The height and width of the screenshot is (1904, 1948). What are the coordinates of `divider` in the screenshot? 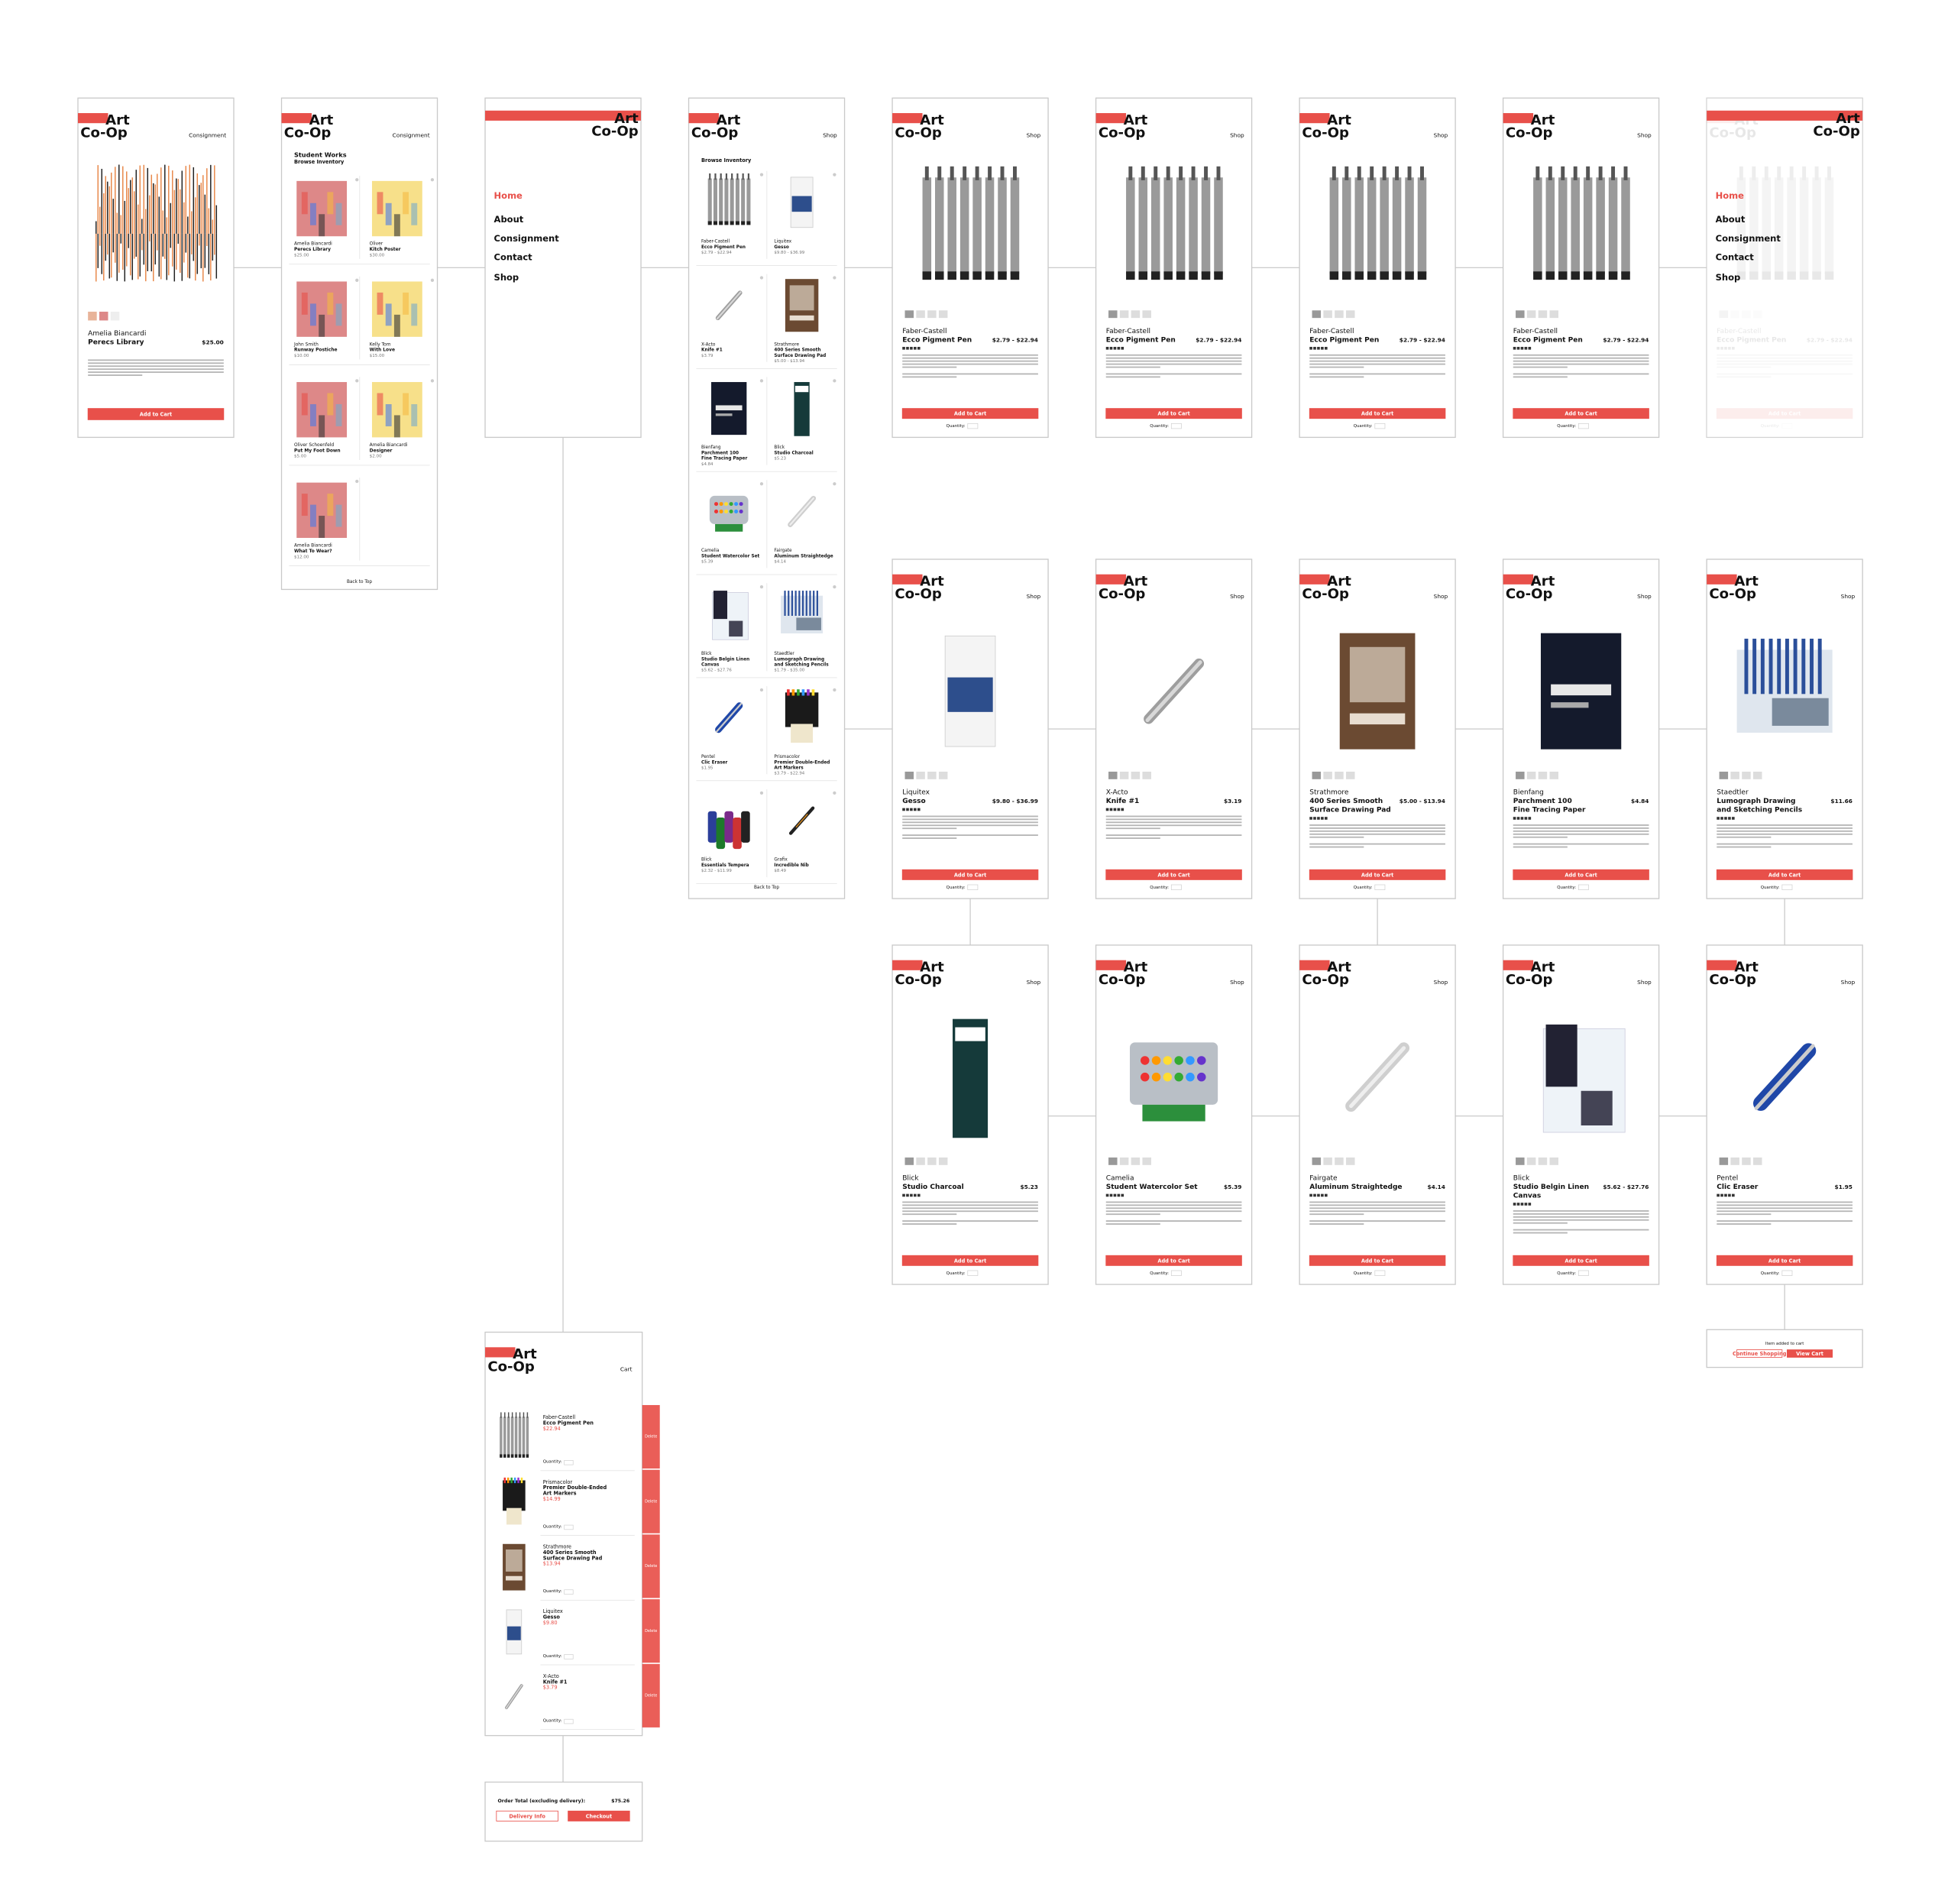 It's located at (359, 364).